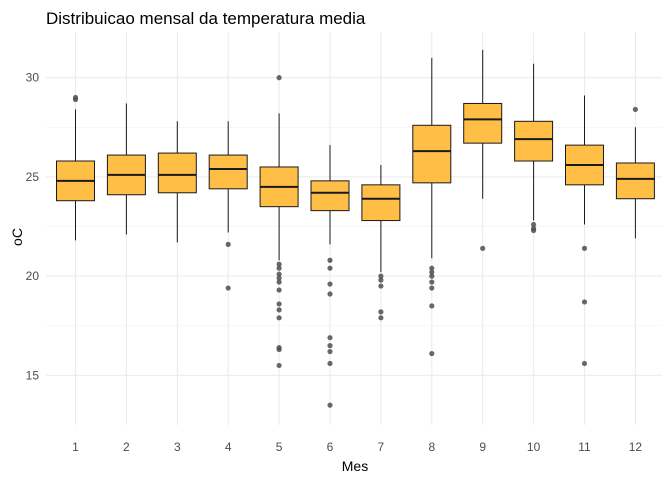  What do you see at coordinates (126, 447) in the screenshot?
I see `x-tick-label: 2` at bounding box center [126, 447].